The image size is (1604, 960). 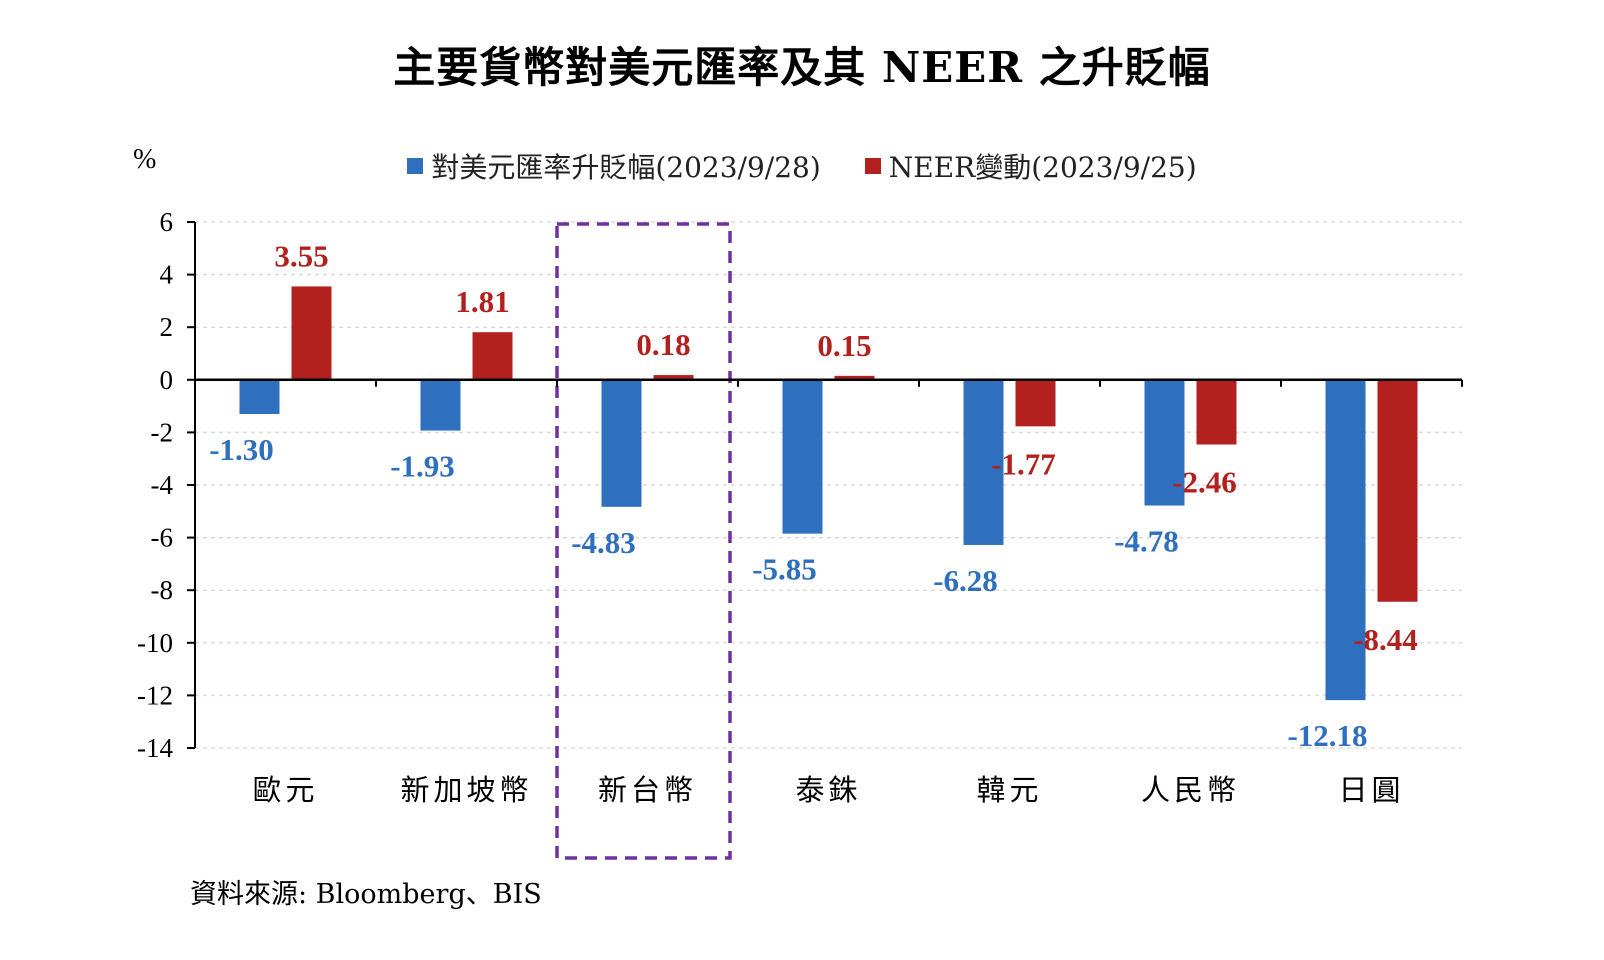 I want to click on legend: 對美元匯率升貶幅(2023/9/28) NEER變動(2023/9/25), so click(x=802, y=166).